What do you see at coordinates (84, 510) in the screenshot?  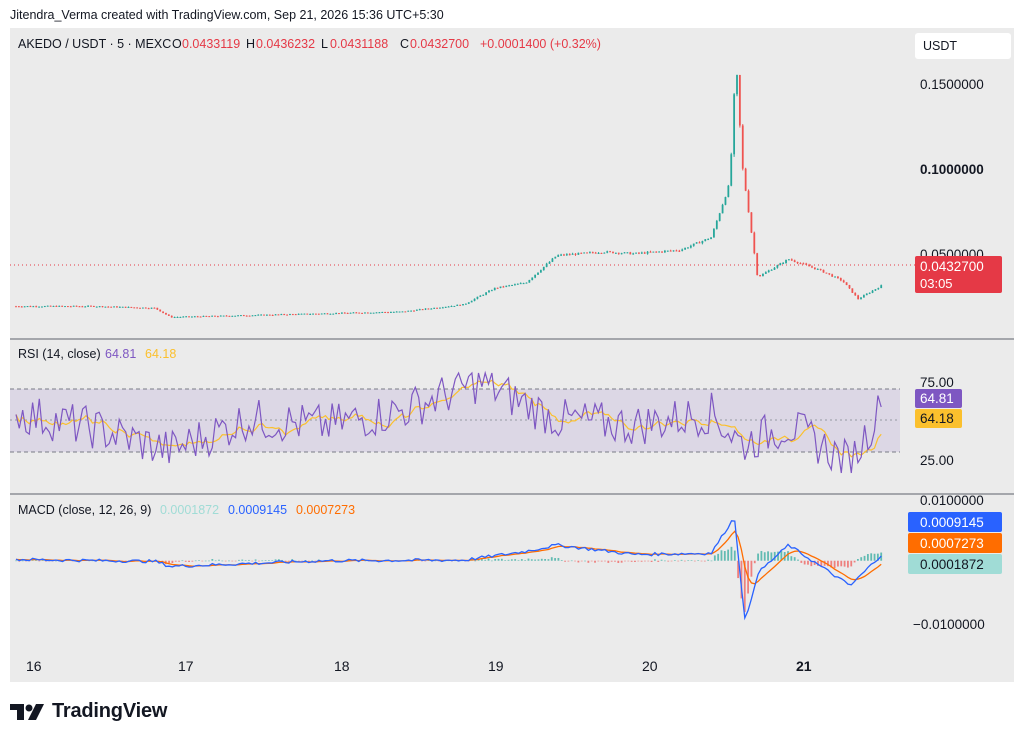 I see `macd-title: MACD (close, 12, 26, 9)` at bounding box center [84, 510].